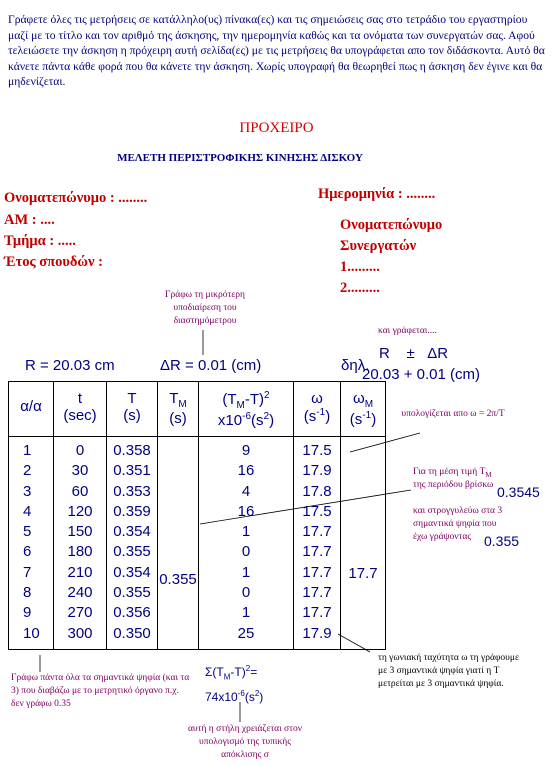 The width and height of the screenshot is (553, 766). Describe the element at coordinates (317, 543) in the screenshot. I see `column-omega: 17.5 17.9 17.8 17.5 17.7 17.7 17.7 17.7 17.7 17.9` at that location.